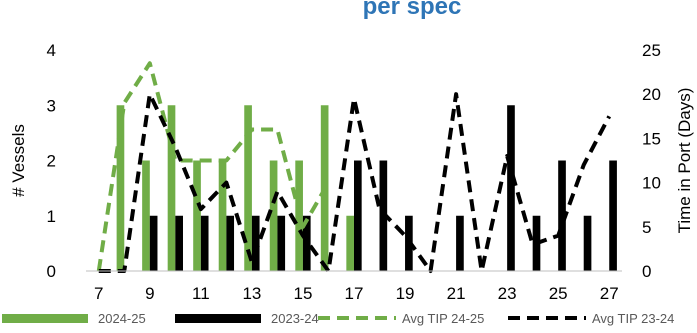 The image size is (697, 333). I want to click on y-tick-label: 1, so click(51, 216).